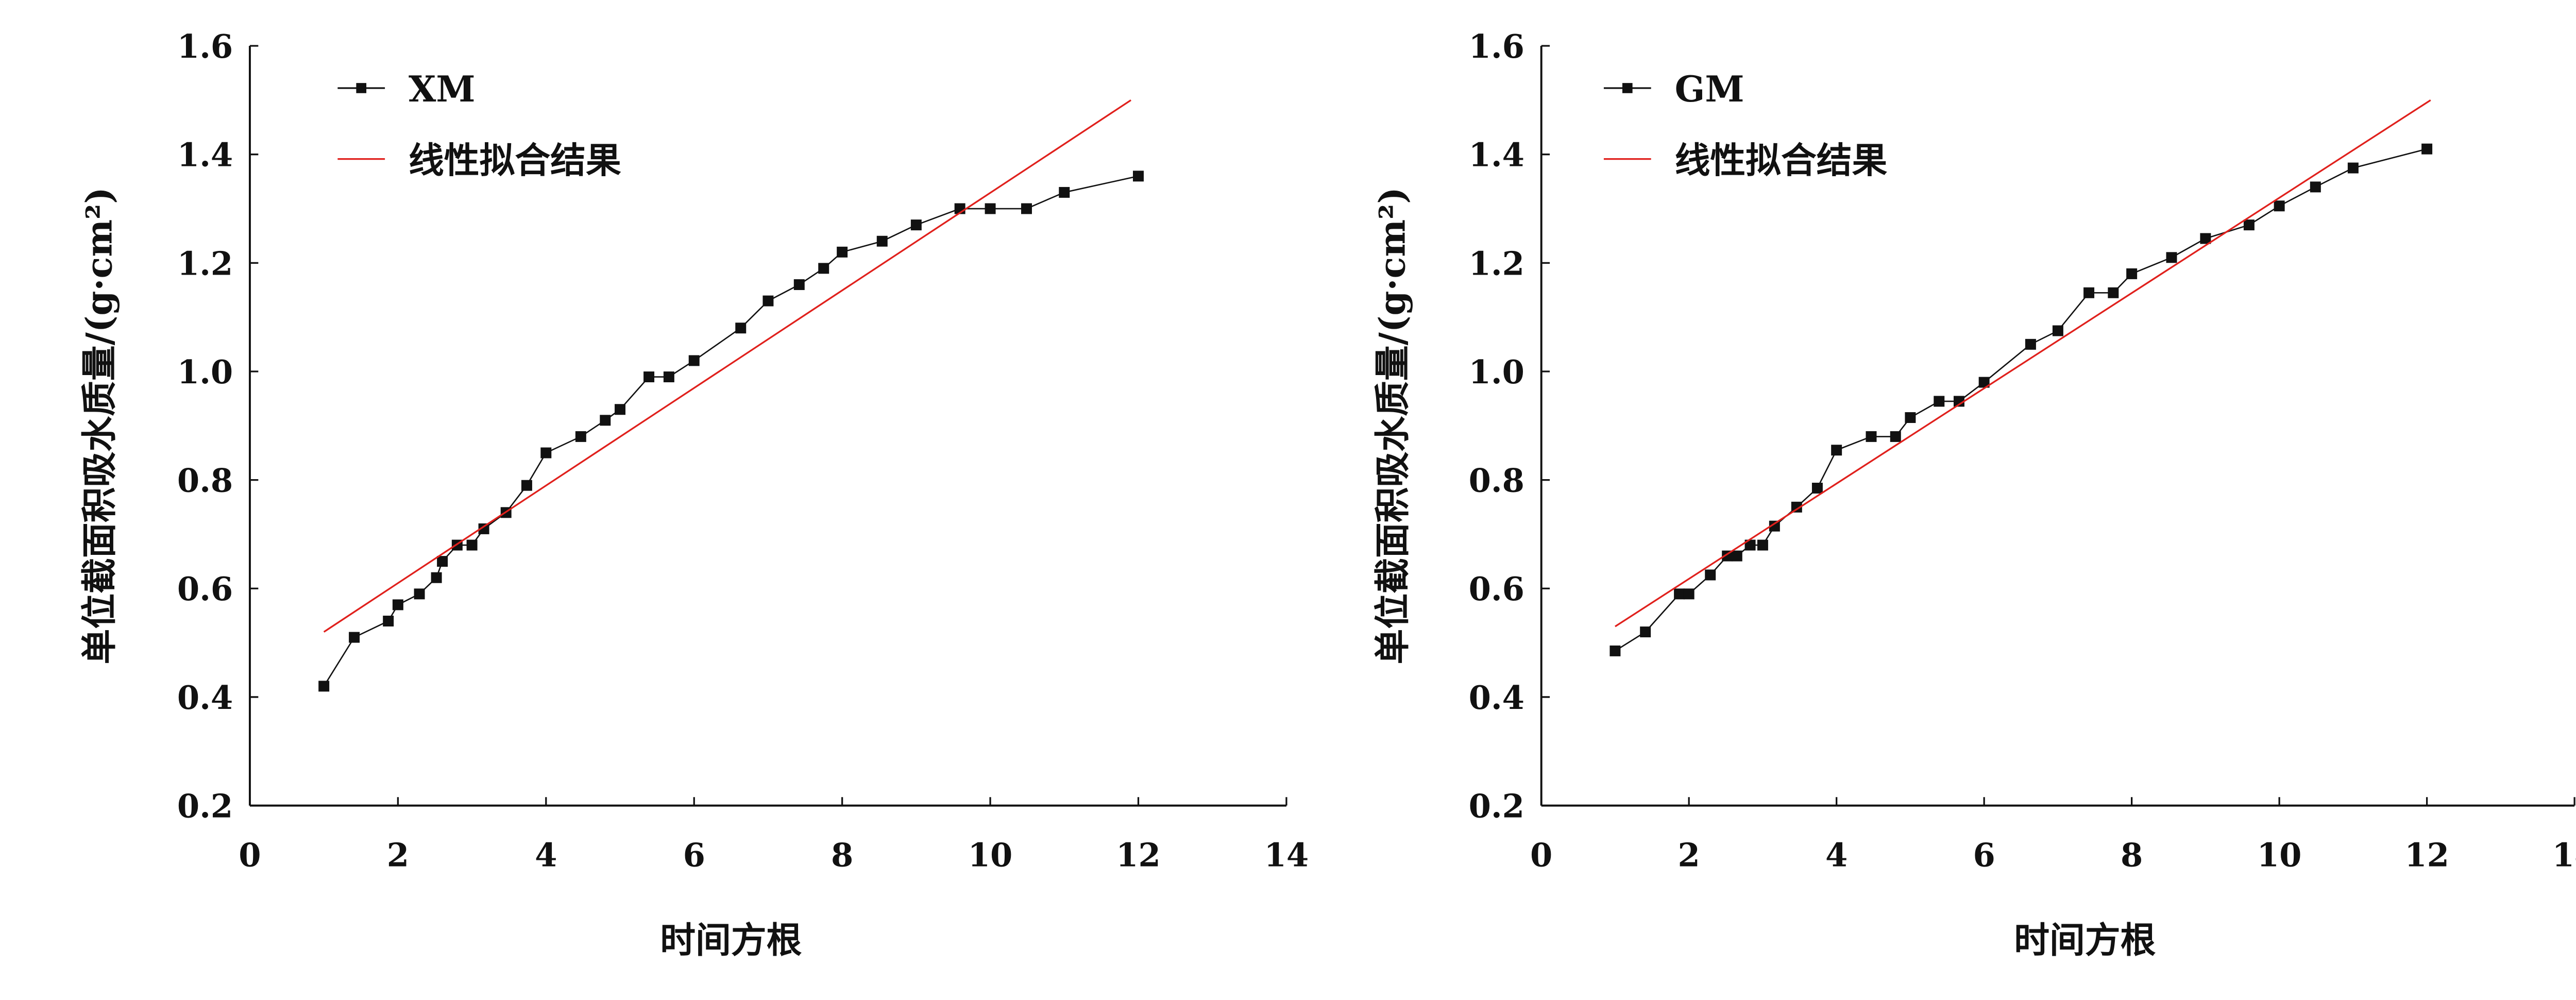  Describe the element at coordinates (250, 855) in the screenshot. I see `x-tick-label: 0` at that location.